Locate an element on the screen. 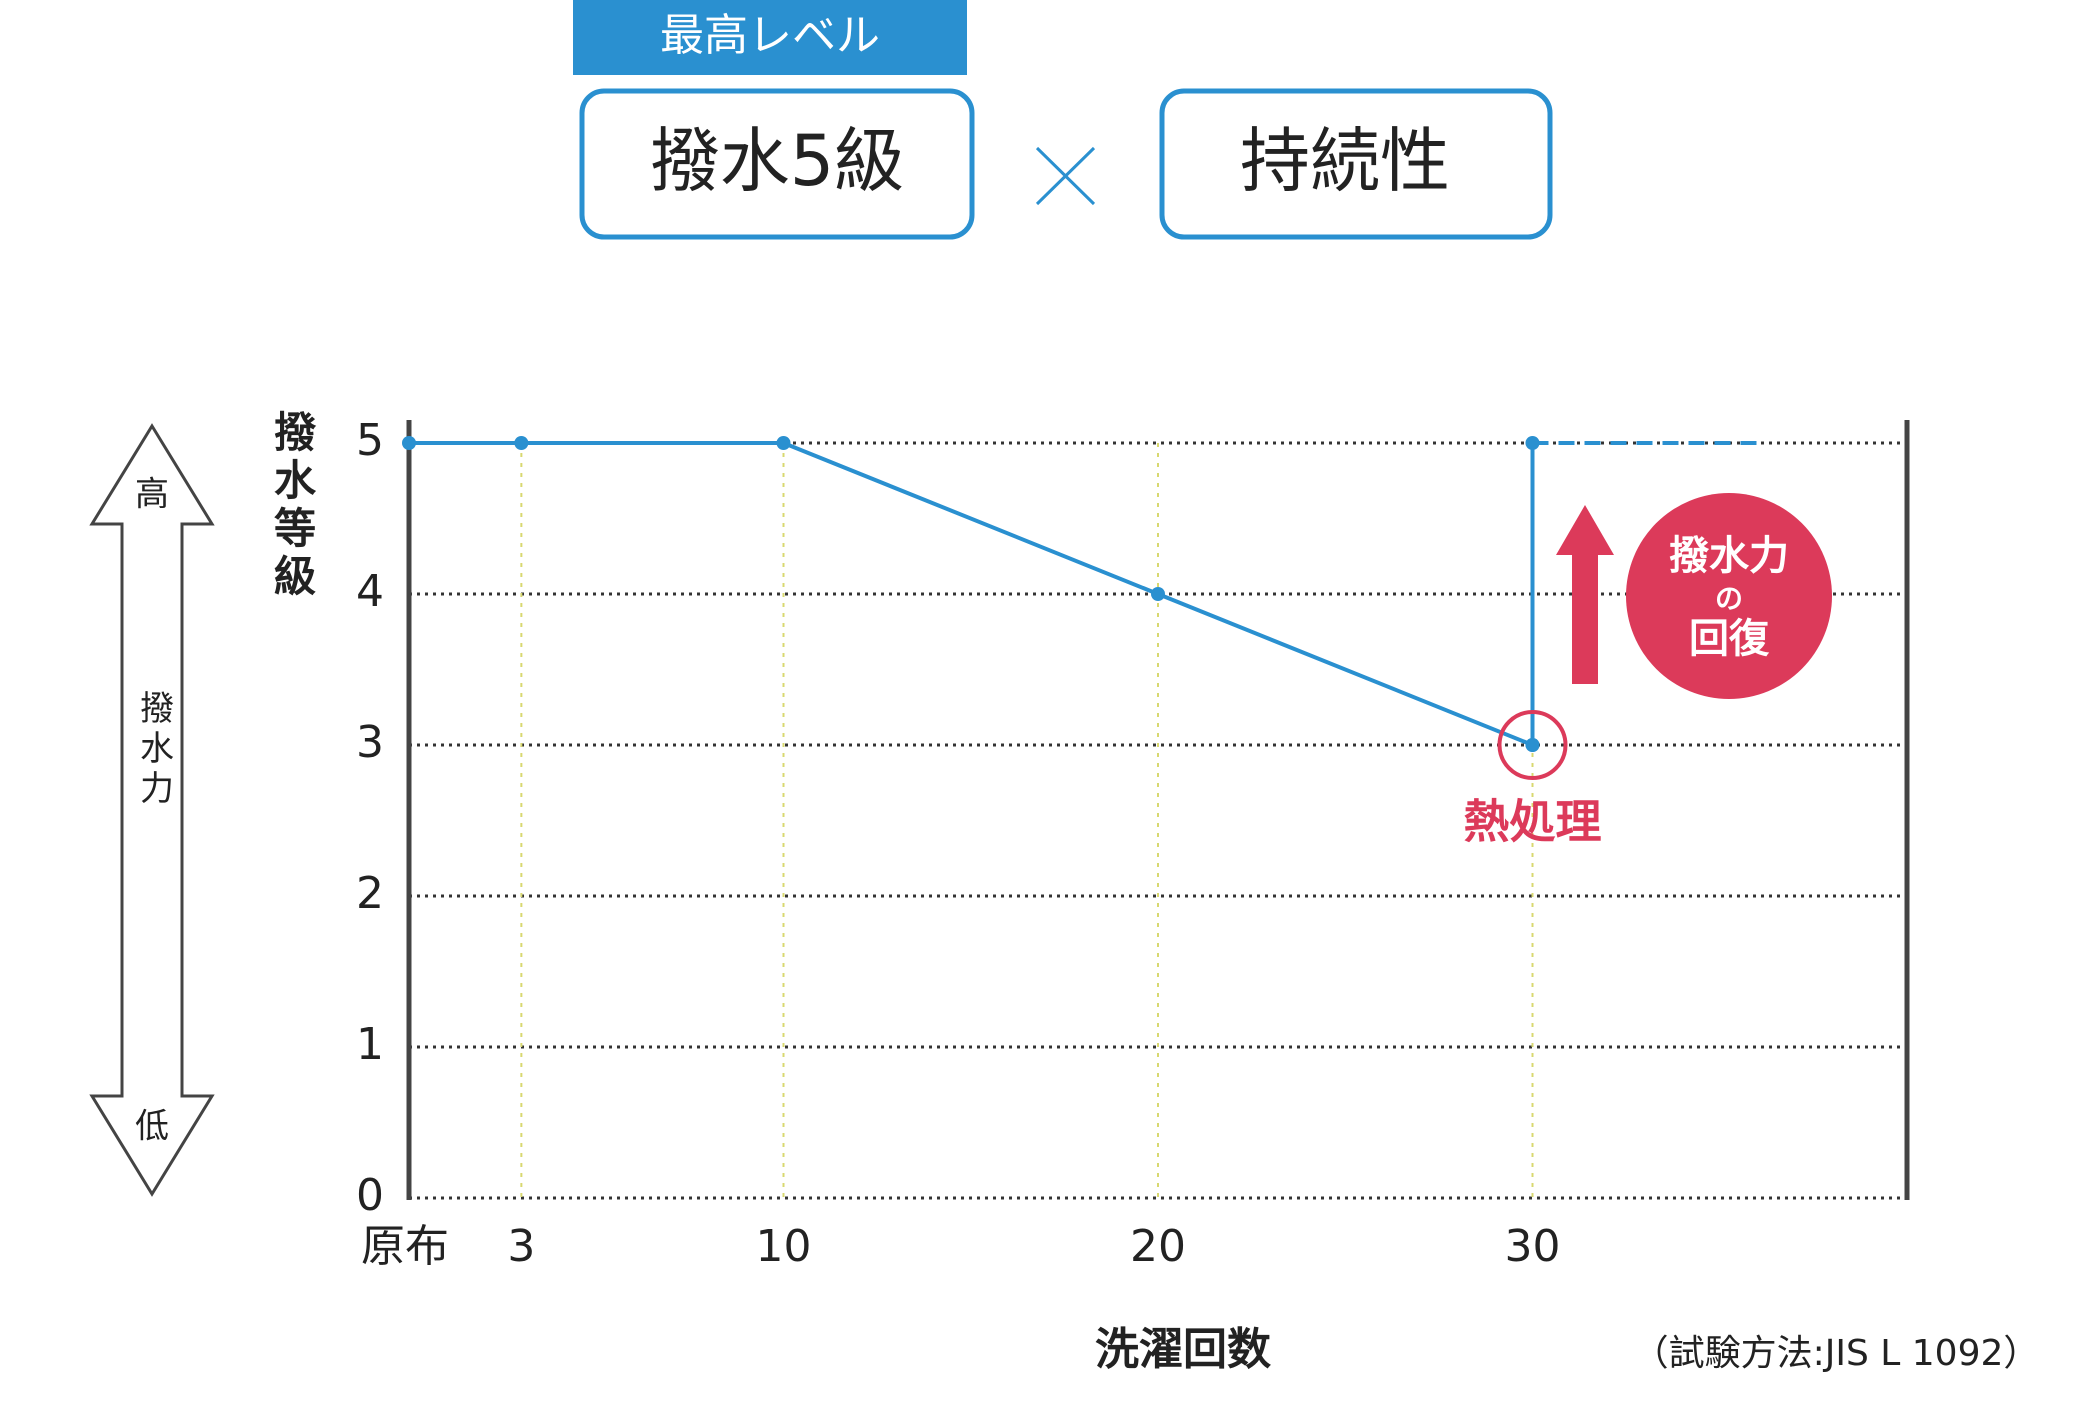  x-tick-label: 10 is located at coordinates (784, 1246).